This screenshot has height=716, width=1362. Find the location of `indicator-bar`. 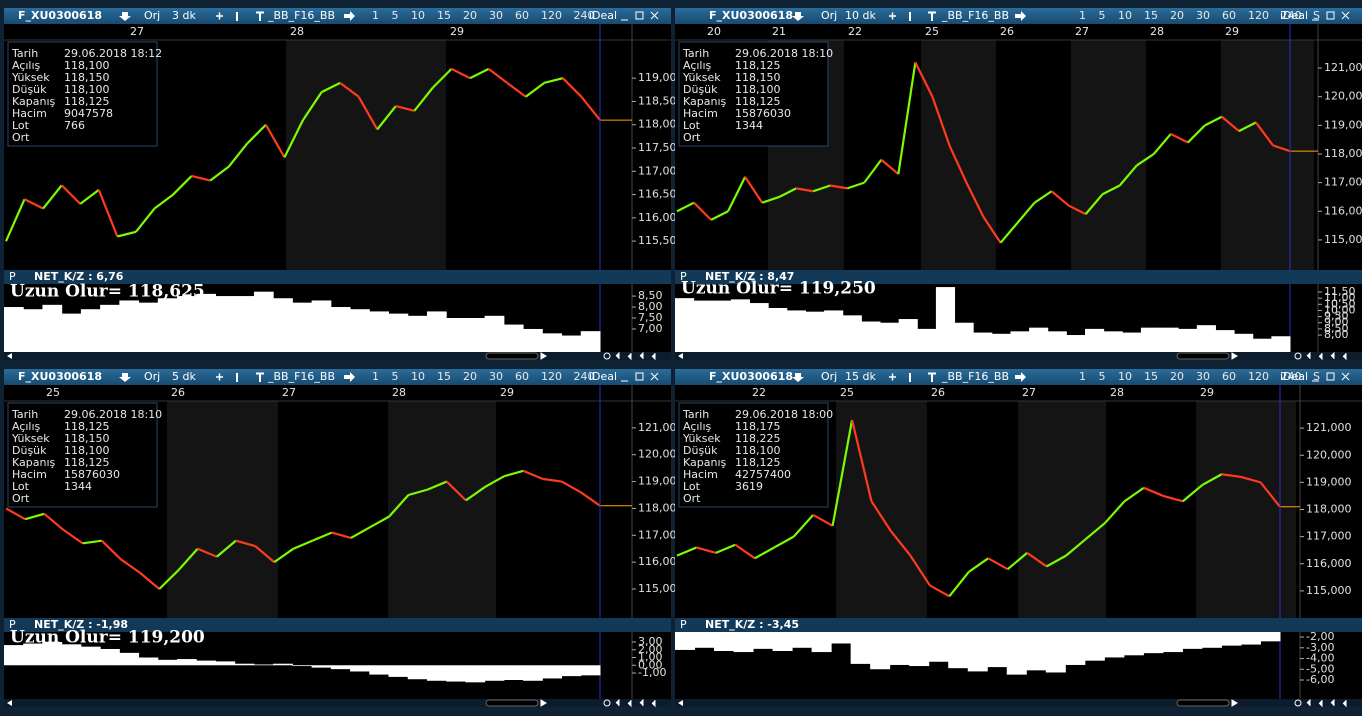

indicator-bar is located at coordinates (1018, 277).